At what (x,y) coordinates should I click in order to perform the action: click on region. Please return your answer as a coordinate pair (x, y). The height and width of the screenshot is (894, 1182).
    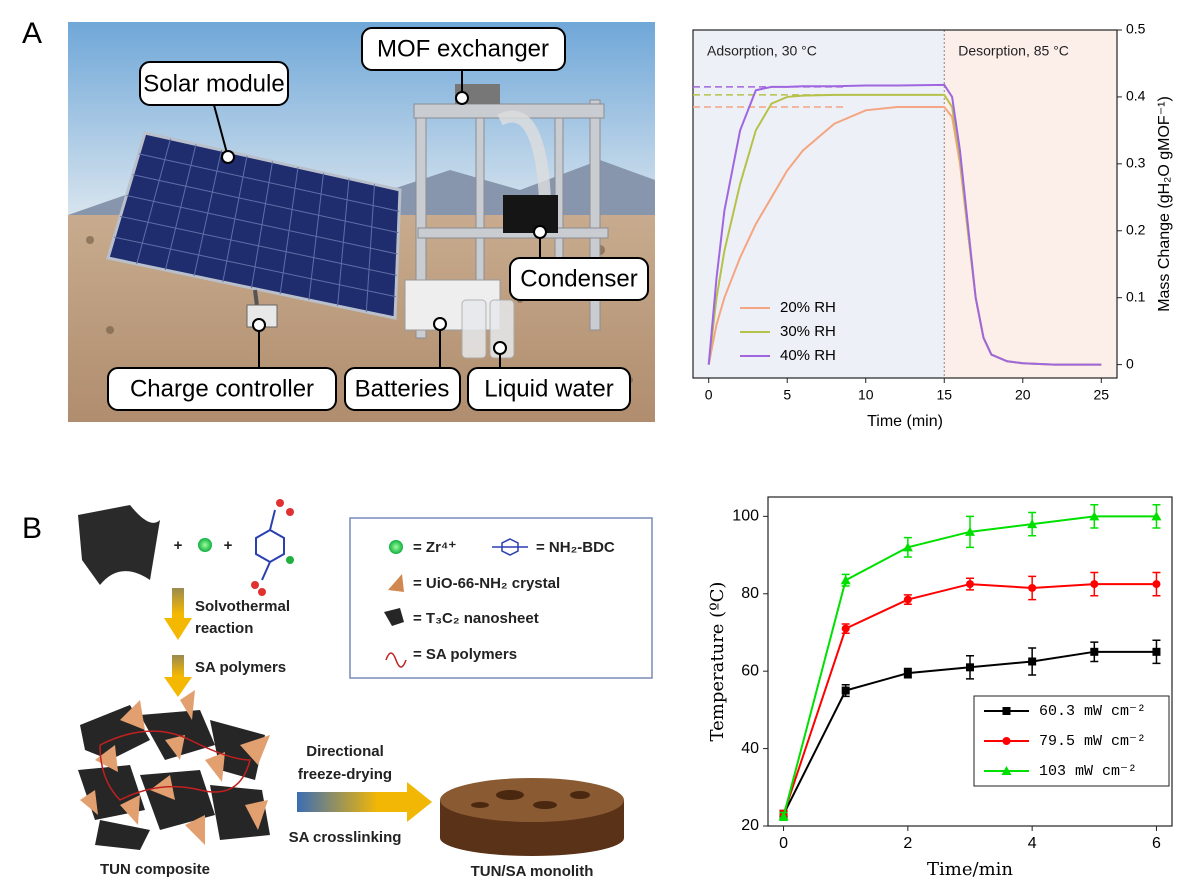
    Looking at the image, I should click on (1030, 204).